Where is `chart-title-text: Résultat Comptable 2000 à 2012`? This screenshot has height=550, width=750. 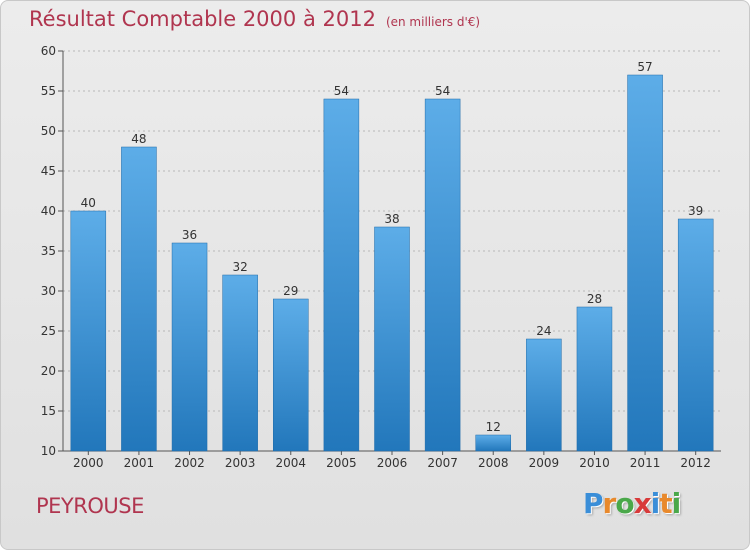
chart-title-text: Résultat Comptable 2000 à 2012 is located at coordinates (202, 19).